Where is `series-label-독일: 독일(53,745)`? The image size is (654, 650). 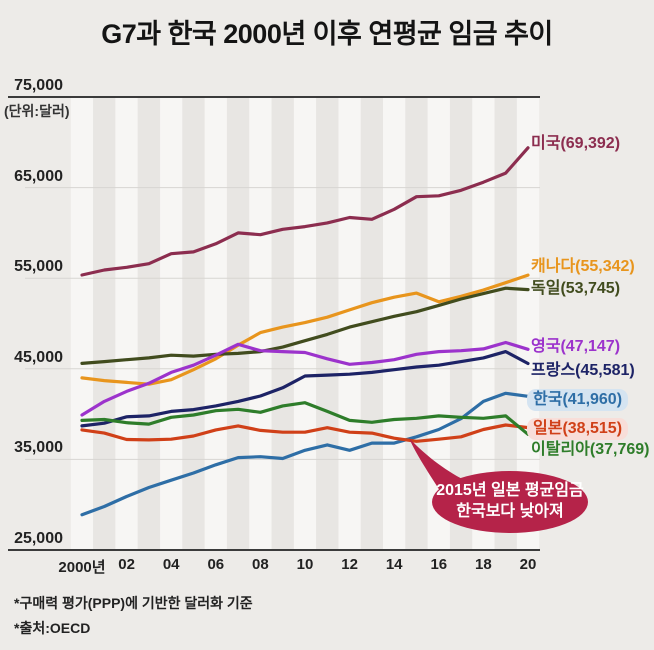
series-label-독일: 독일(53,745) is located at coordinates (576, 288).